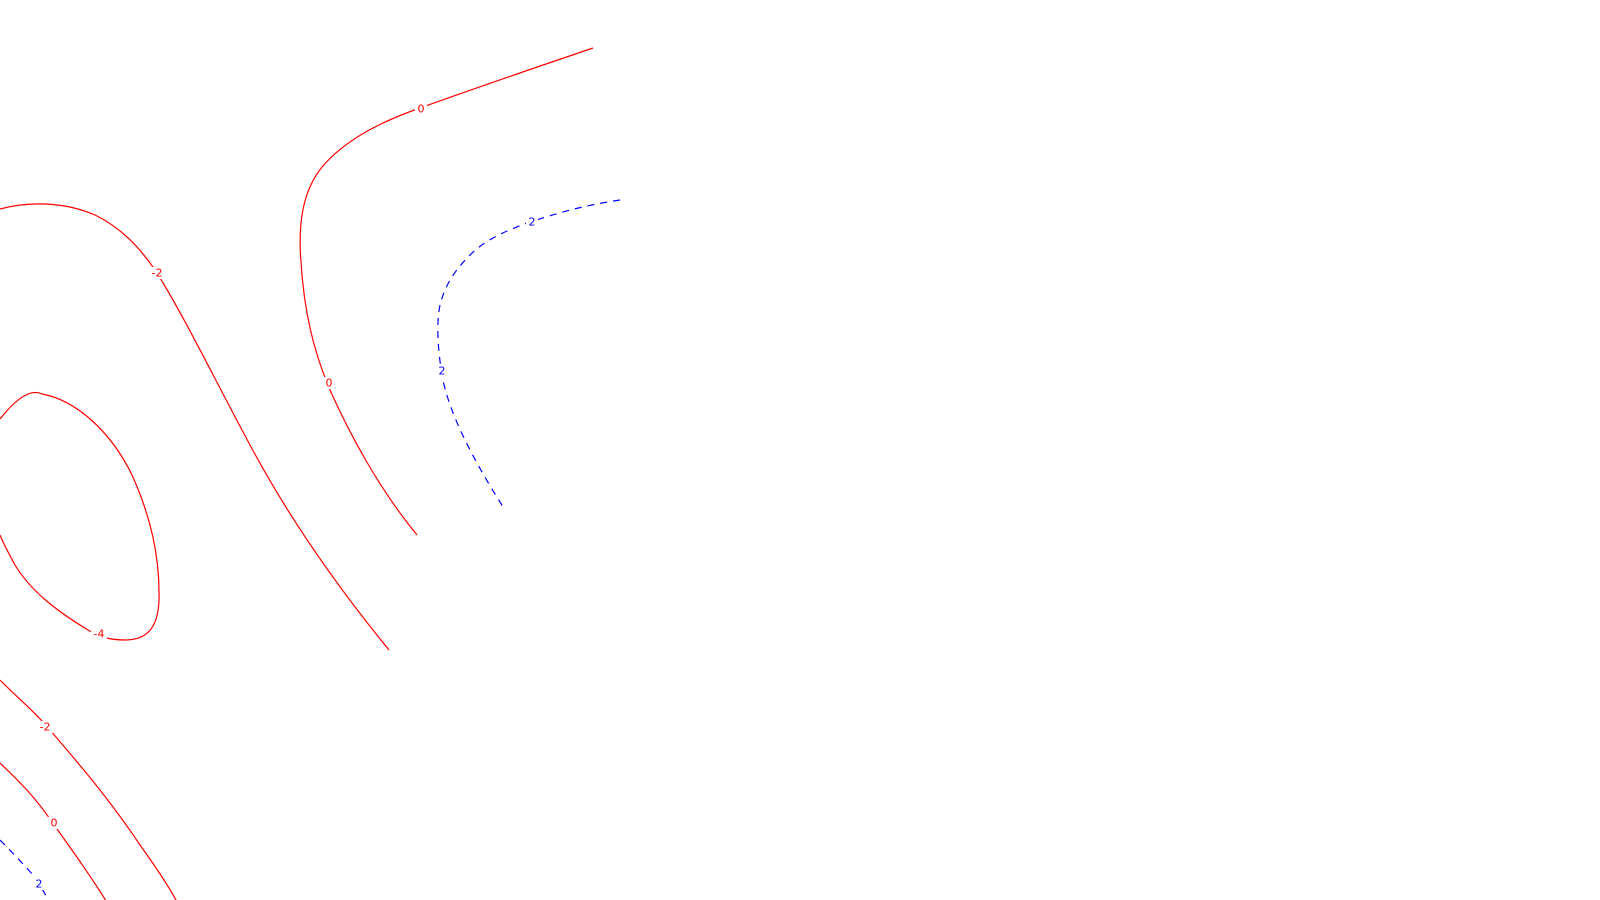  Describe the element at coordinates (80, 516) in the screenshot. I see `contour-line-neg4` at that location.